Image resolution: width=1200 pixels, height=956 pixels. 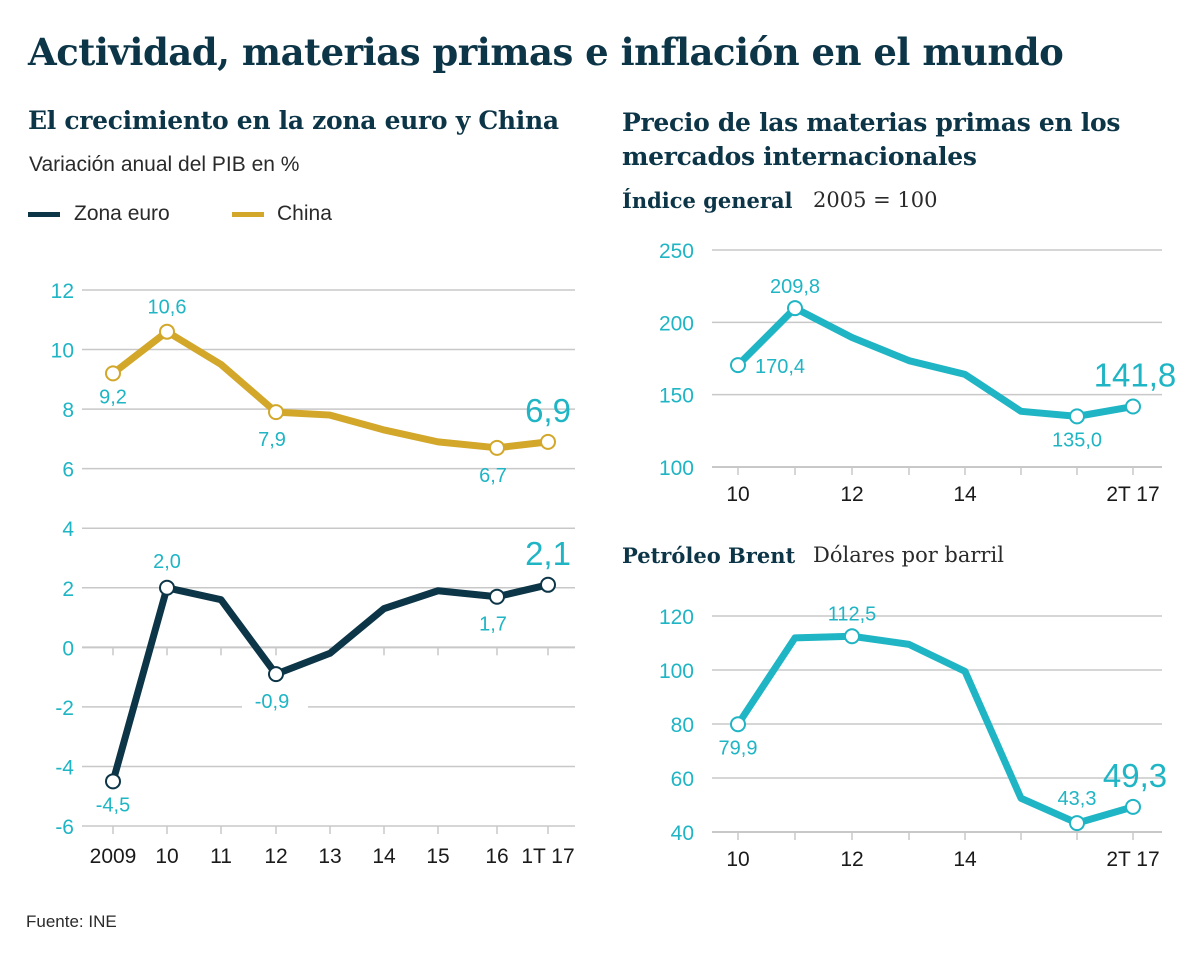 I want to click on y-tick-label: 4, so click(x=68, y=529).